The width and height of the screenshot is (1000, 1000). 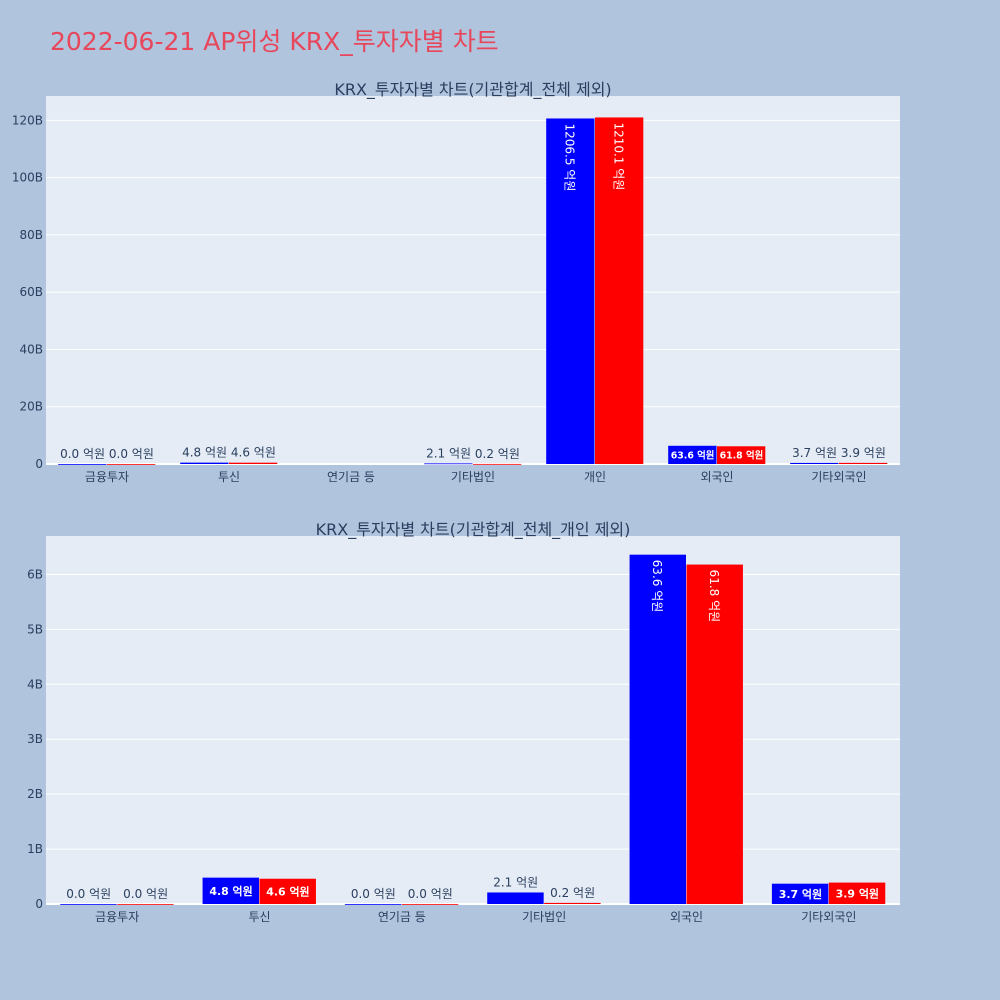 What do you see at coordinates (618, 156) in the screenshot?
I see `data-label: 1210.1 억원` at bounding box center [618, 156].